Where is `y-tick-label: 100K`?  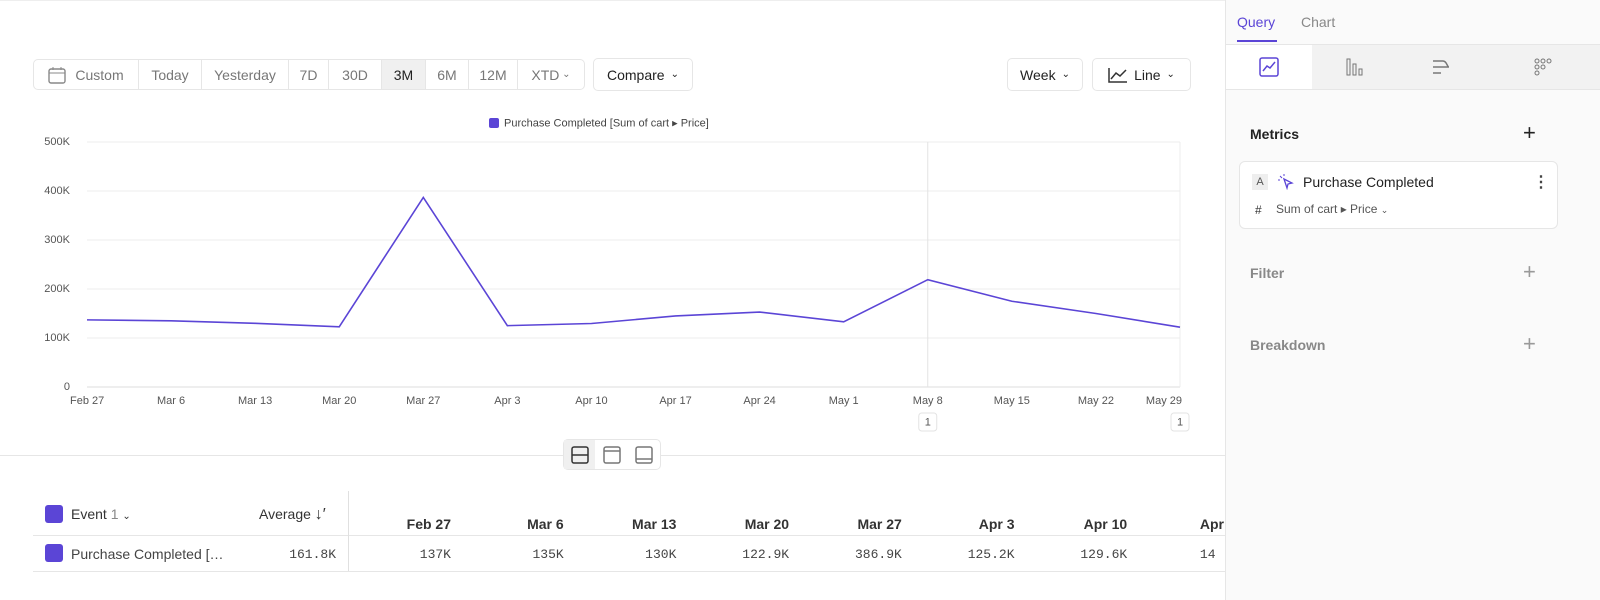 y-tick-label: 100K is located at coordinates (57, 338).